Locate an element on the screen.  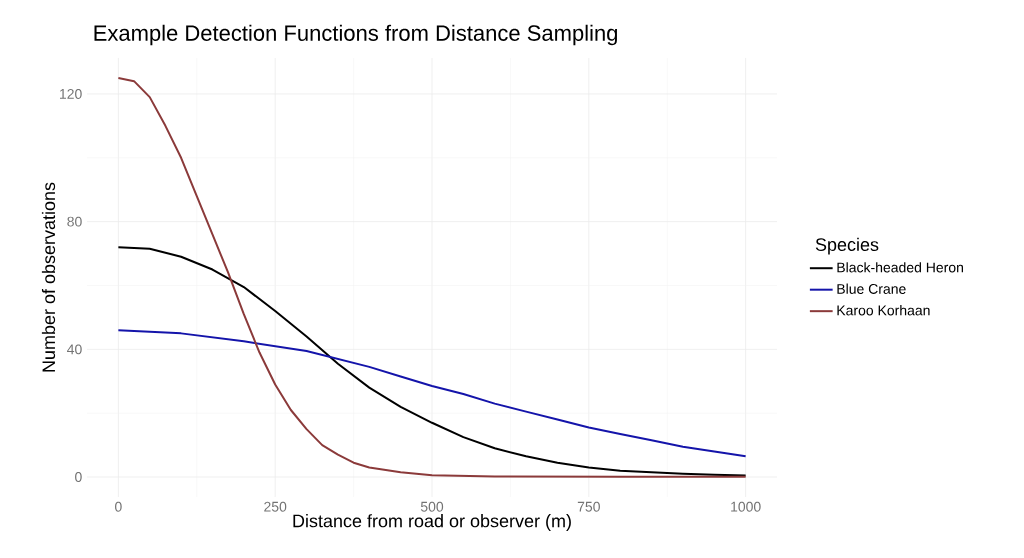
x-tick-label: 500 is located at coordinates (432, 506).